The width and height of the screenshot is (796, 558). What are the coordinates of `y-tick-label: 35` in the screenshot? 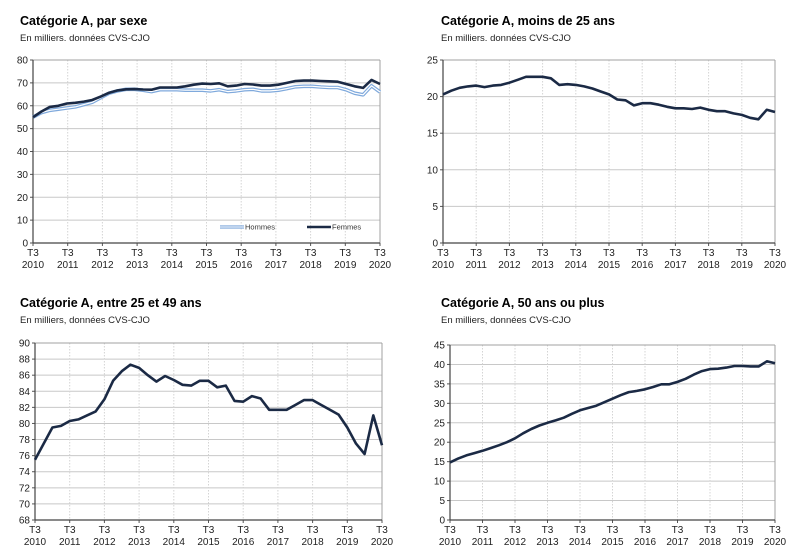 It's located at (440, 384).